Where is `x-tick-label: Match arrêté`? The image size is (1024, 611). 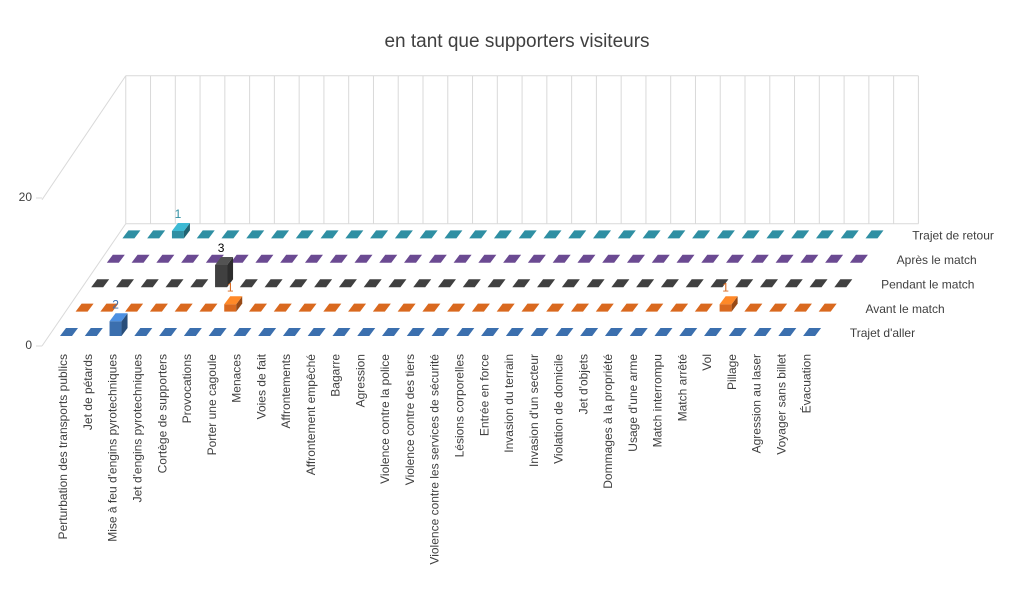
x-tick-label: Match arrêté is located at coordinates (682, 388).